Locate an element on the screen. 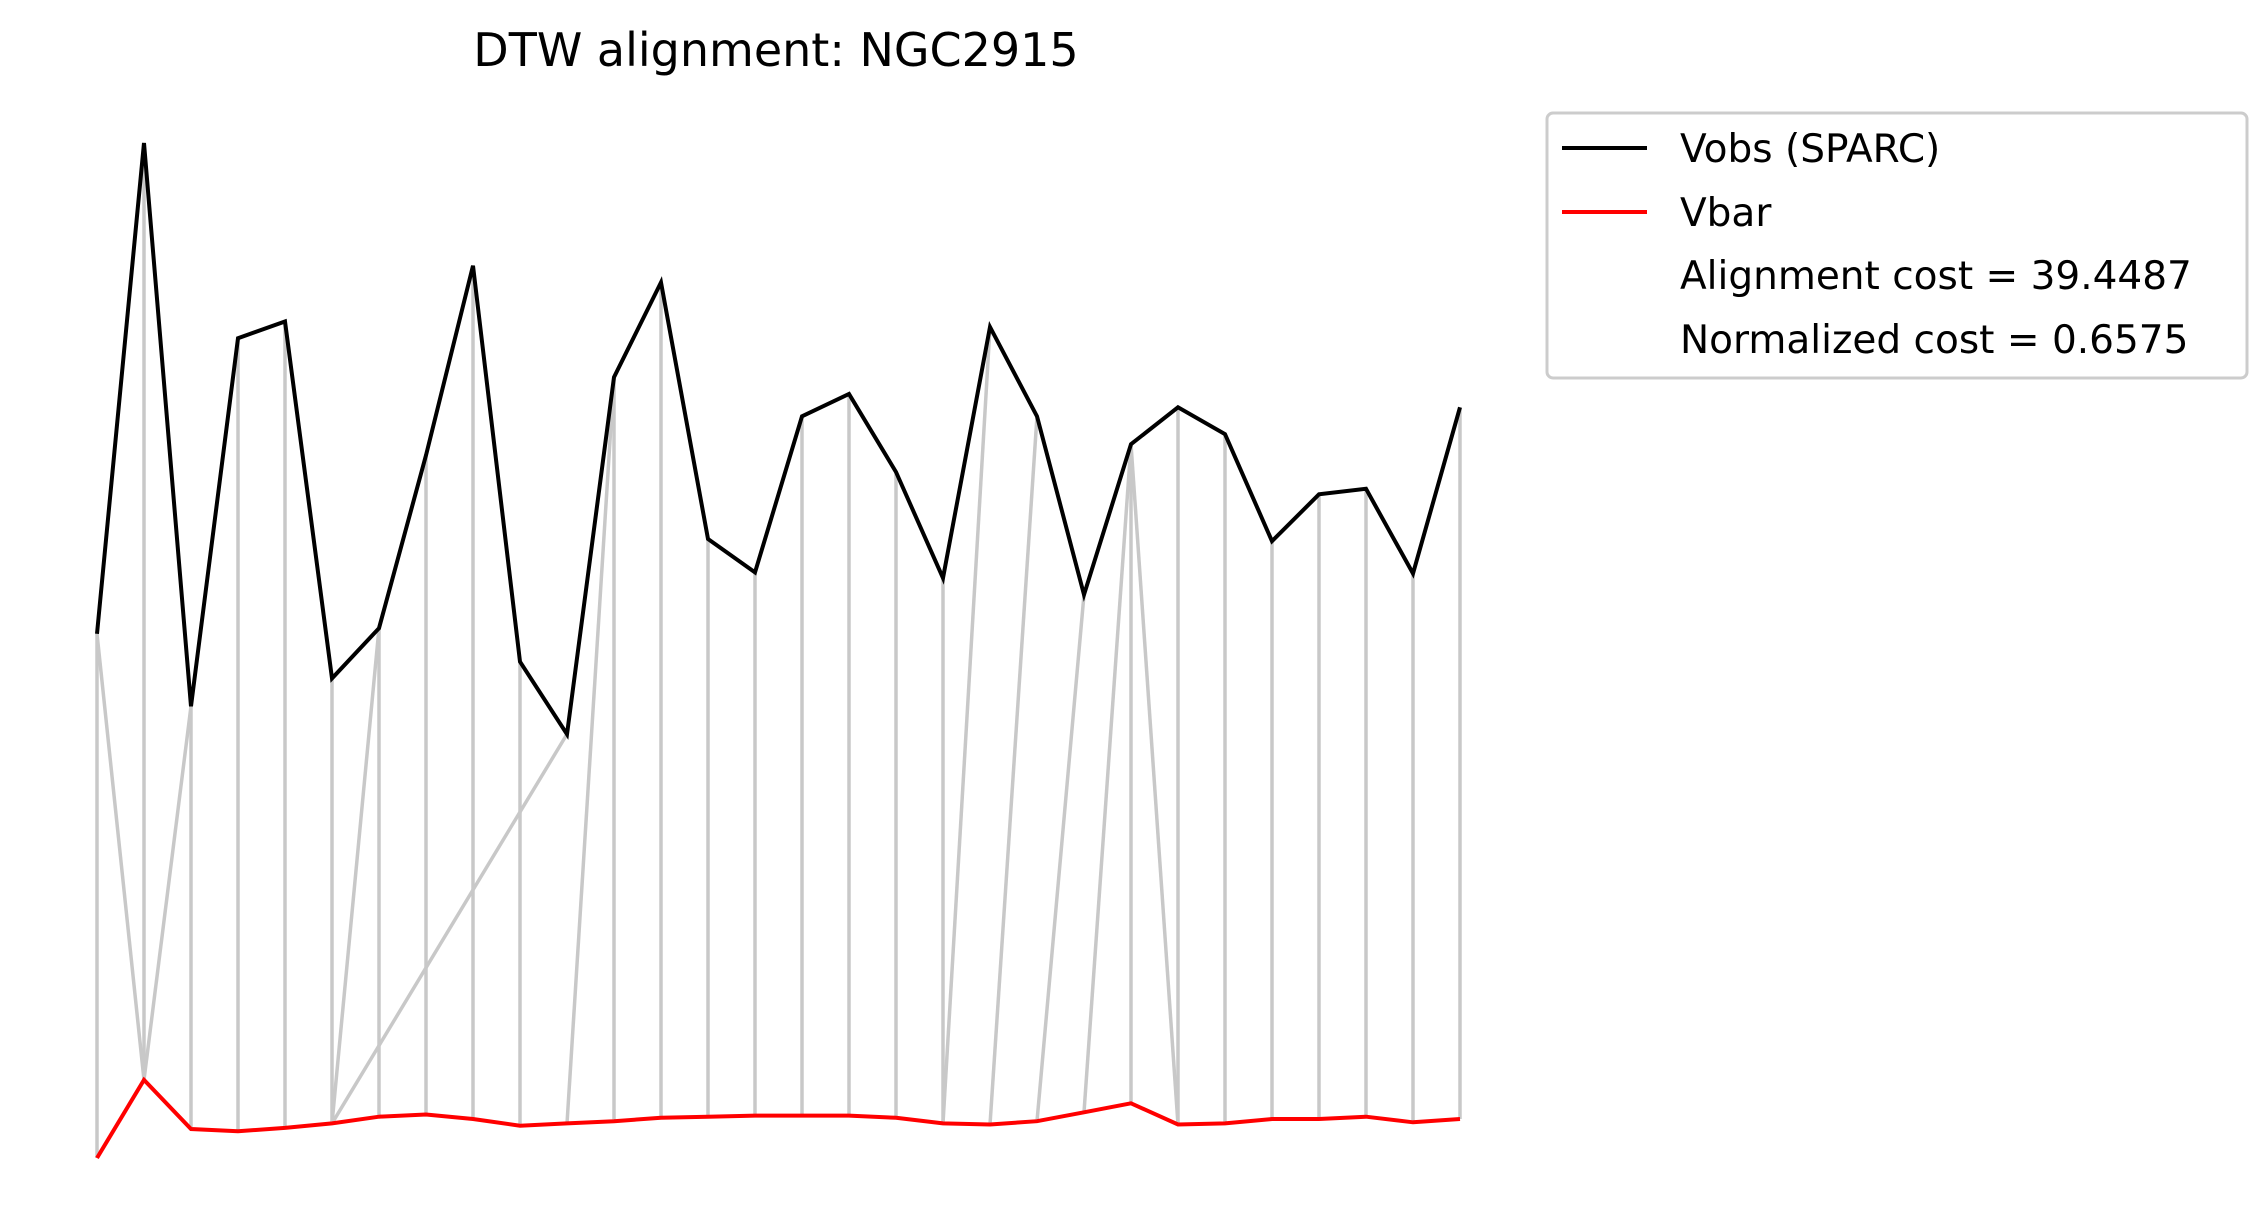 The width and height of the screenshot is (2265, 1231). legend-normalized-cost: Normalized cost = 0.6575 is located at coordinates (1934, 340).